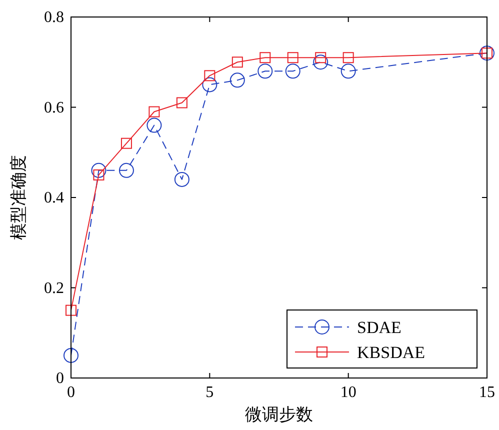  What do you see at coordinates (279, 414) in the screenshot?
I see `x-axis-title: 微调步数` at bounding box center [279, 414].